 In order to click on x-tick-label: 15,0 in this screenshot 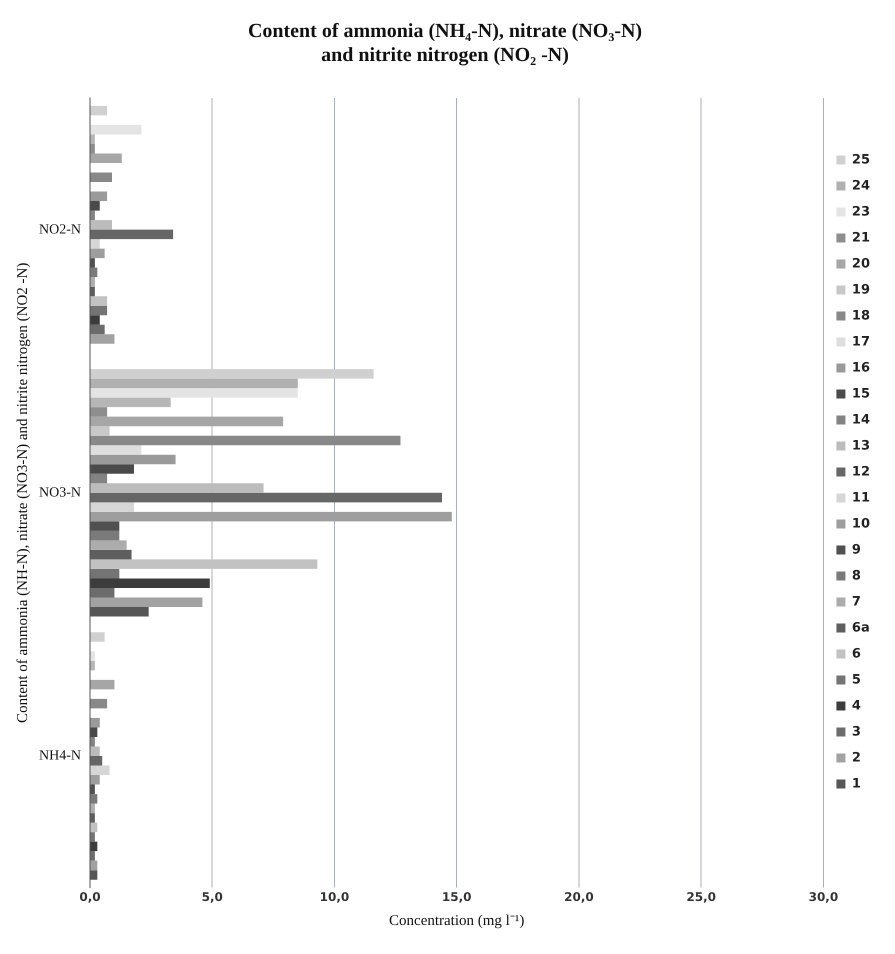, I will do `click(457, 897)`.